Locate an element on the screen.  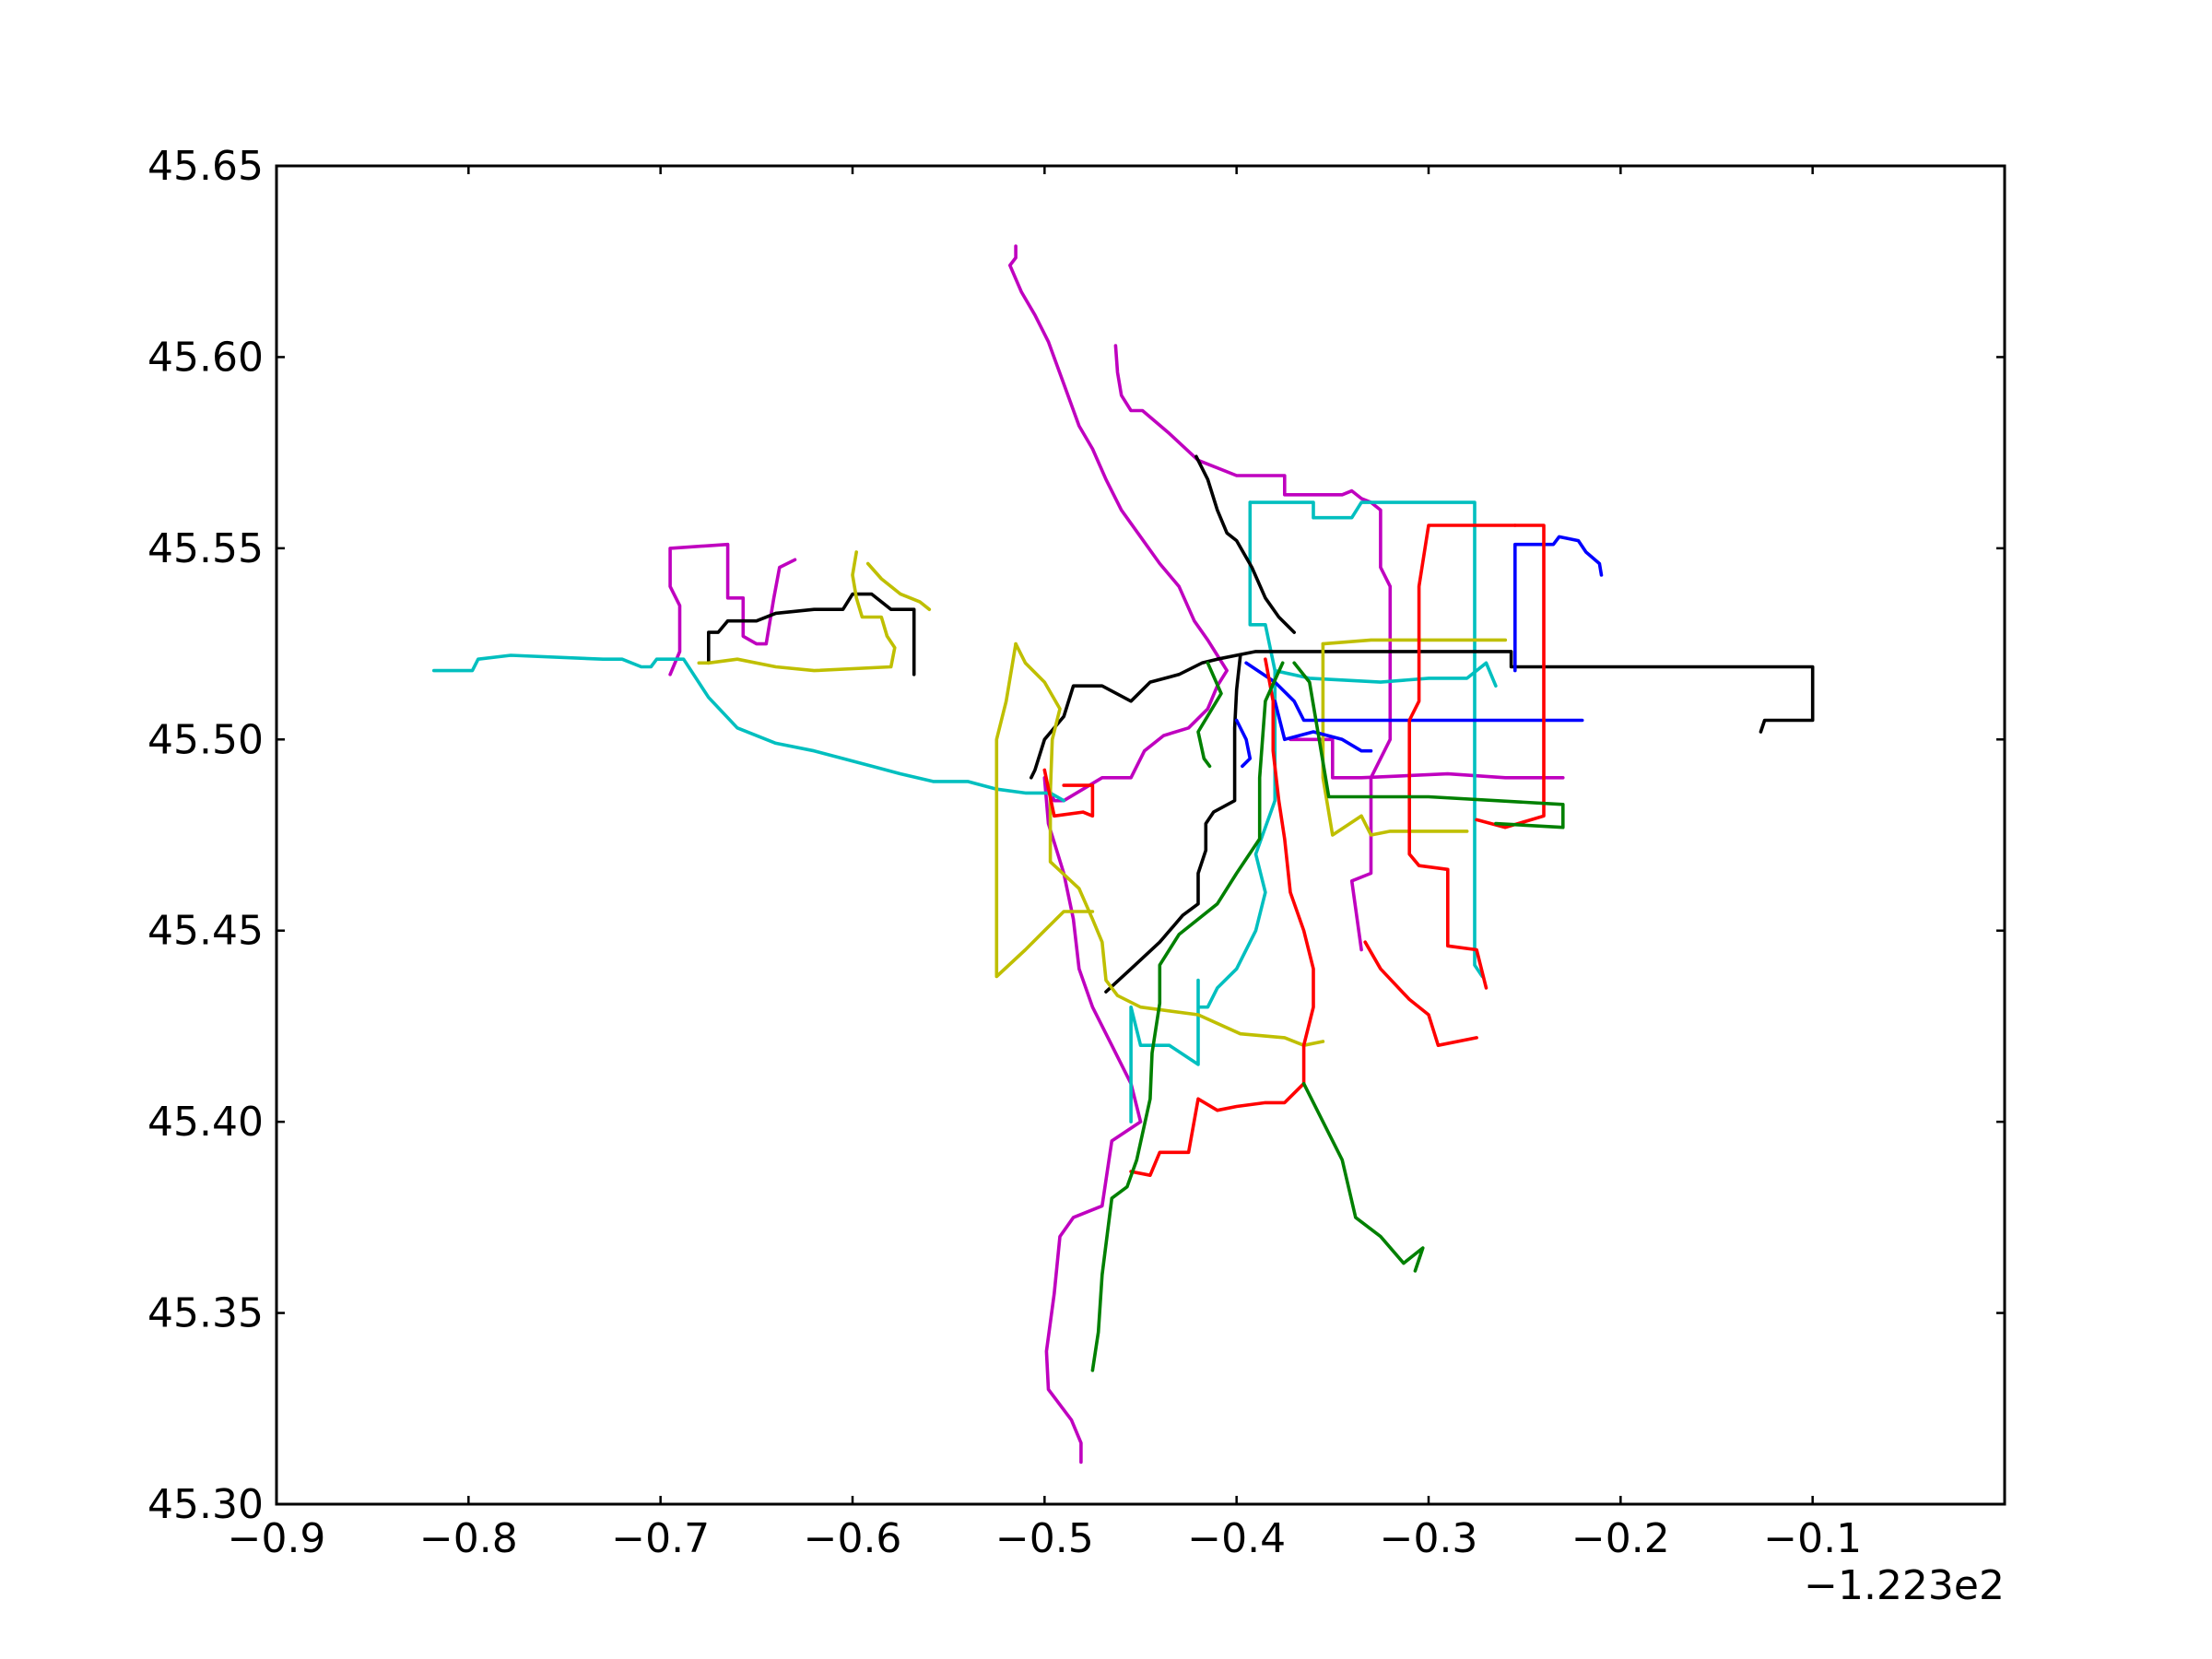
x-tick-label: −0.6 is located at coordinates (853, 1538).